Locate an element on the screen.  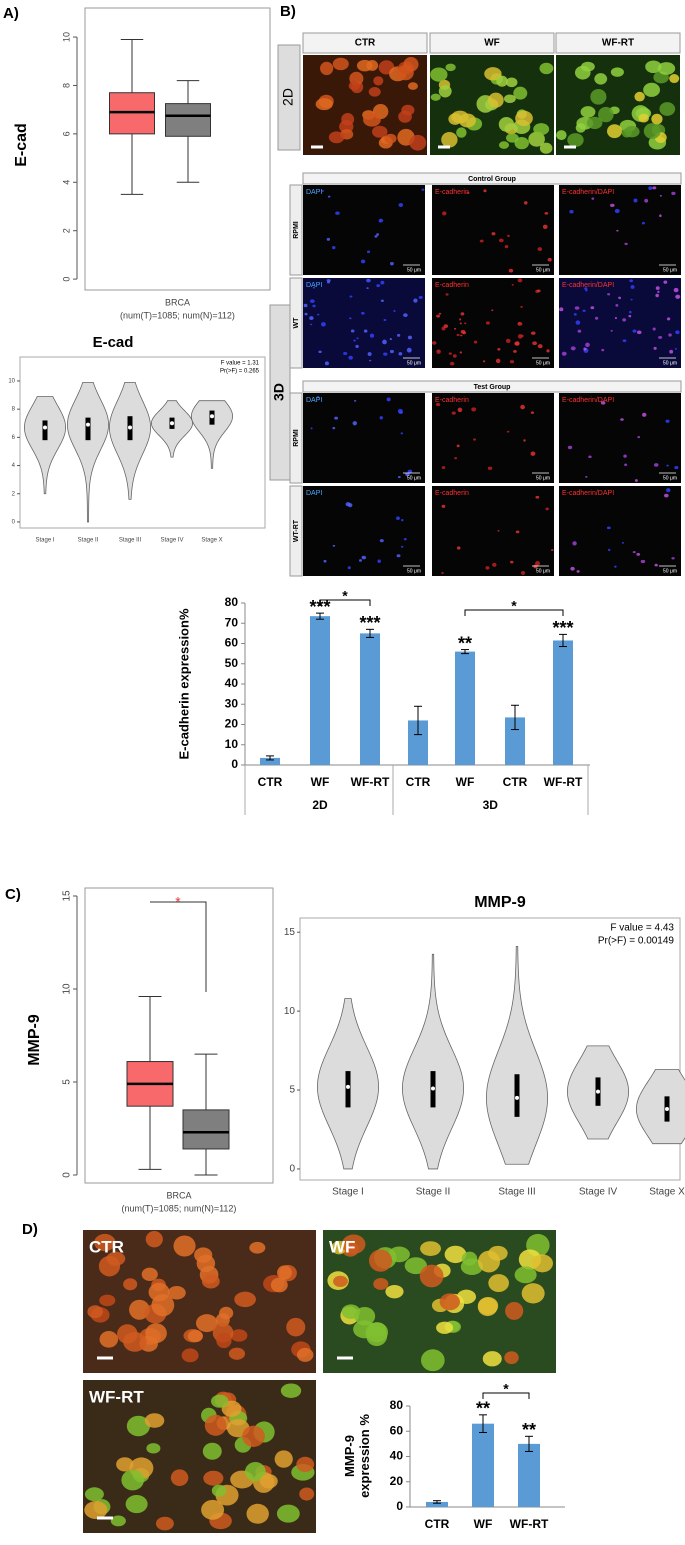
x-tick-label: Stage III is located at coordinates (130, 541).